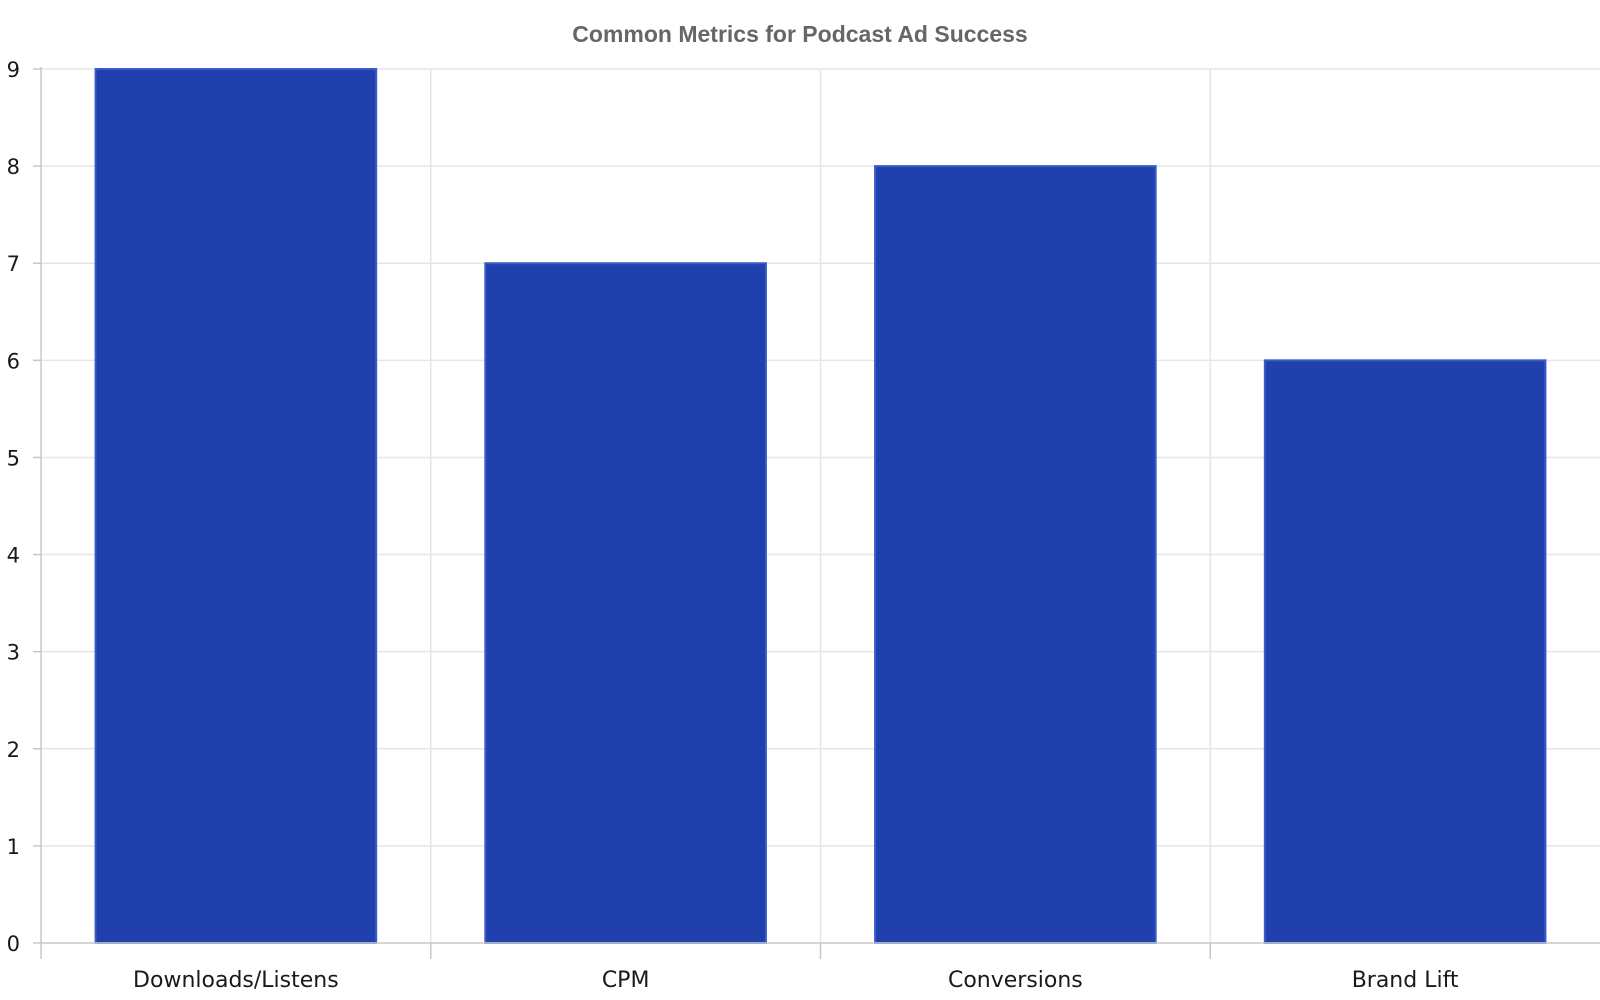 This screenshot has width=1600, height=1000. What do you see at coordinates (13, 264) in the screenshot?
I see `y-tick-label: 7` at bounding box center [13, 264].